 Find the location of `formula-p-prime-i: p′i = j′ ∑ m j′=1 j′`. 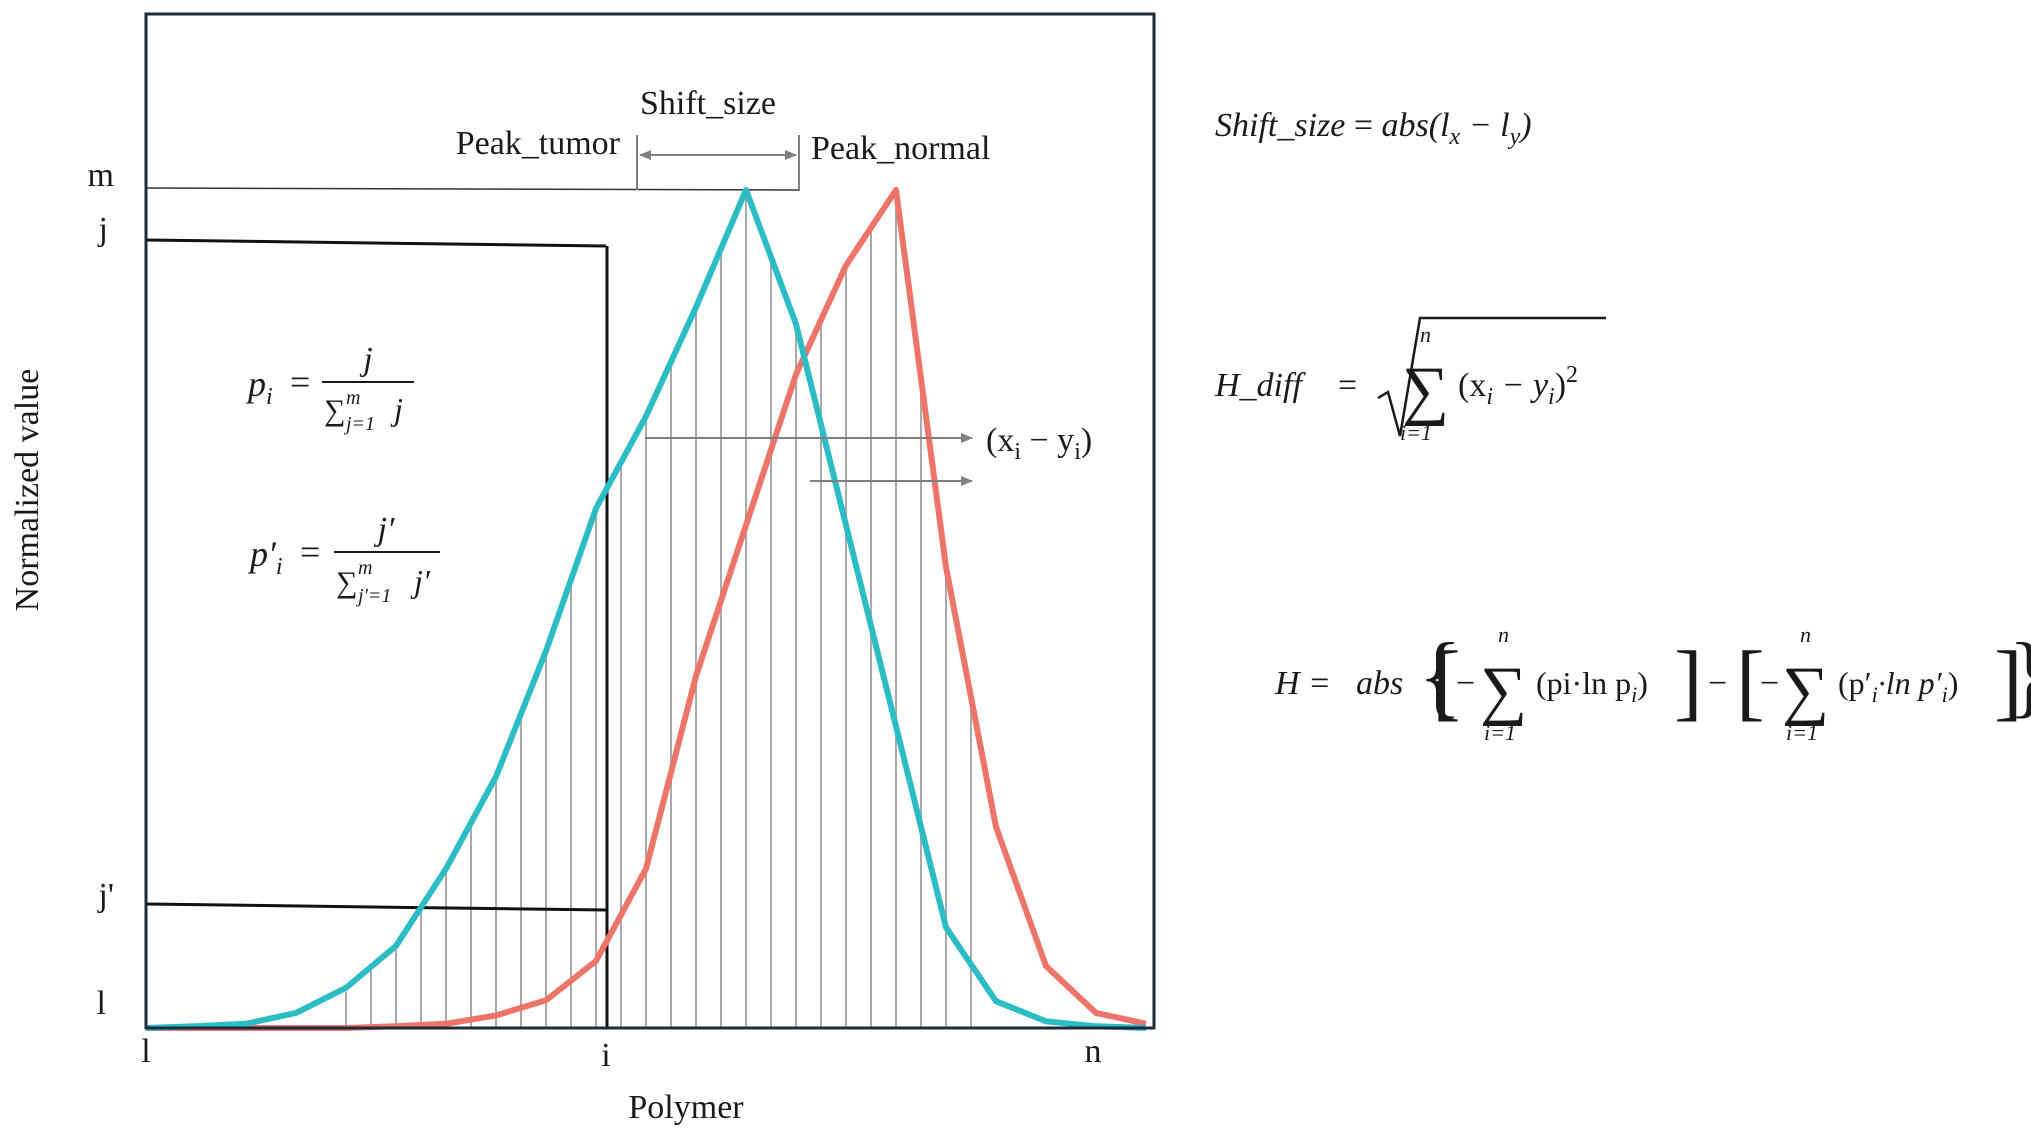

formula-p-prime-i: p′i = j′ ∑ m j′=1 j′ is located at coordinates (343, 559).